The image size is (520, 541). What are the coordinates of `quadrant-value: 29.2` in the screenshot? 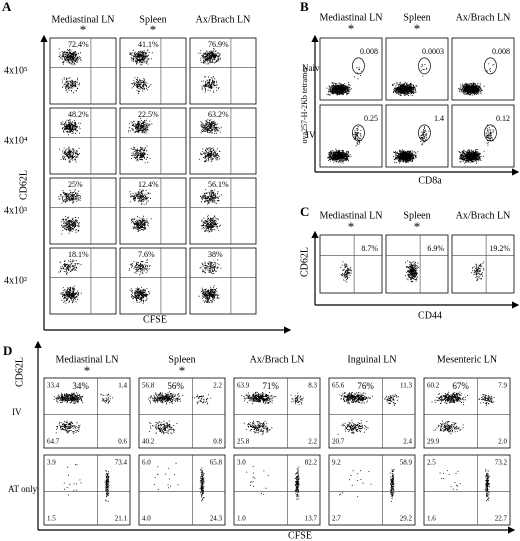 It's located at (406, 519).